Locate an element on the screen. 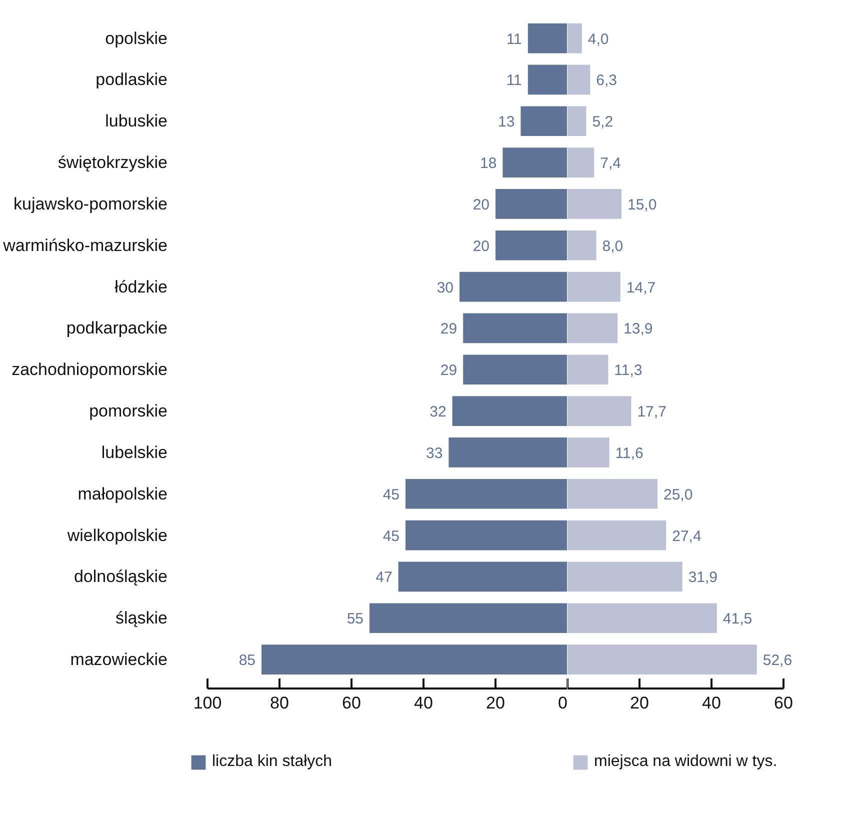  y-tick-label: warmińsko-mazurskie is located at coordinates (85, 245).